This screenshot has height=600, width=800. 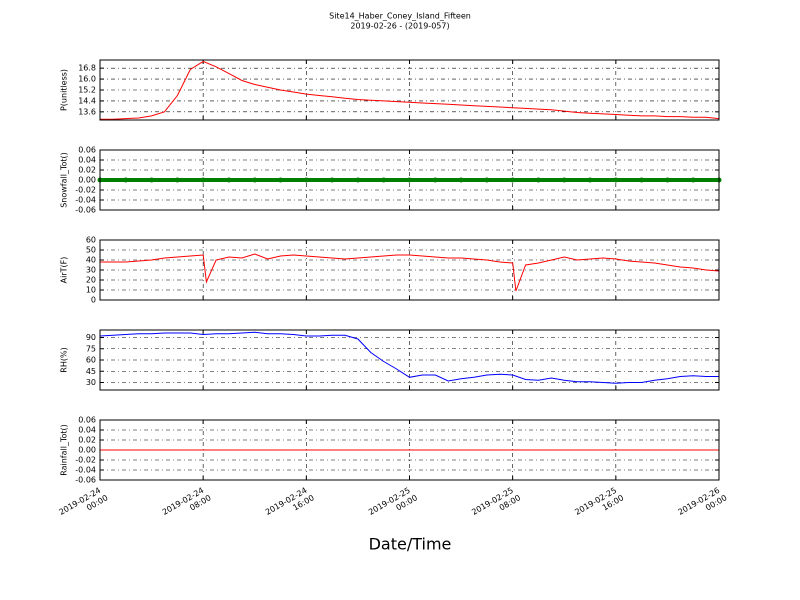 What do you see at coordinates (399, 26) in the screenshot?
I see `chart-subtitle: 2019-02-26 - (2019-057)` at bounding box center [399, 26].